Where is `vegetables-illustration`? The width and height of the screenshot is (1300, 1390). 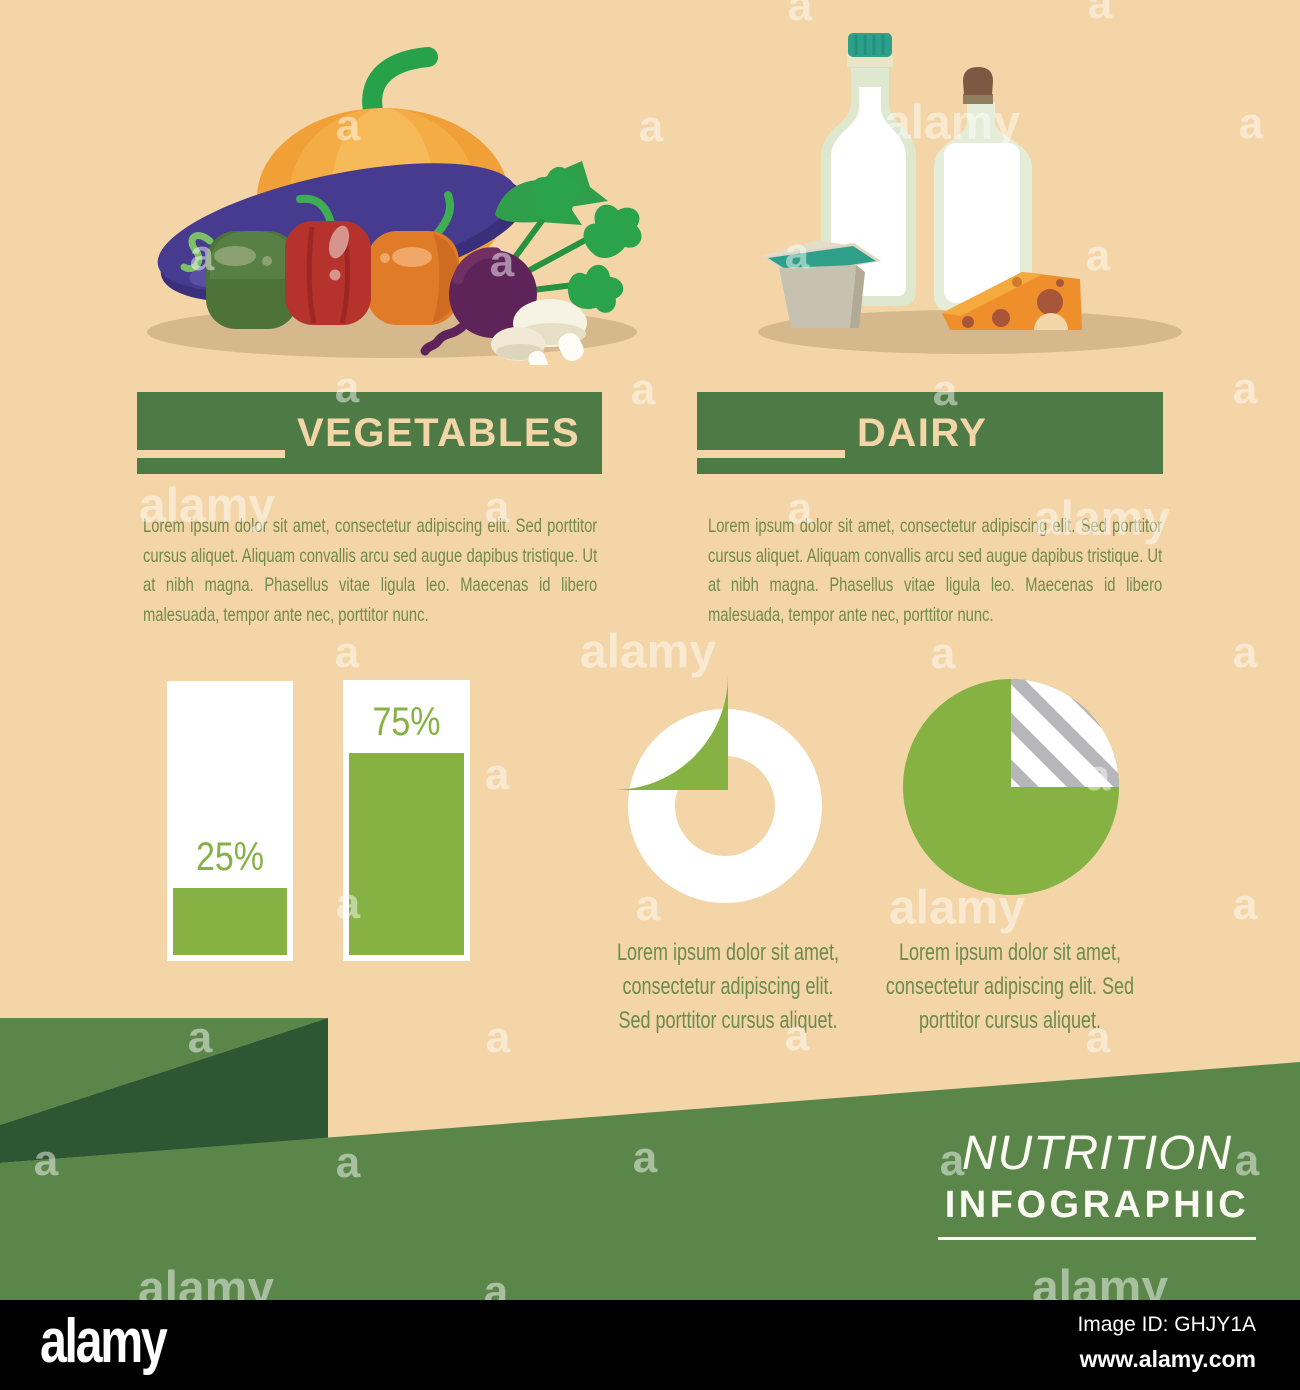
vegetables-illustration is located at coordinates (394, 206).